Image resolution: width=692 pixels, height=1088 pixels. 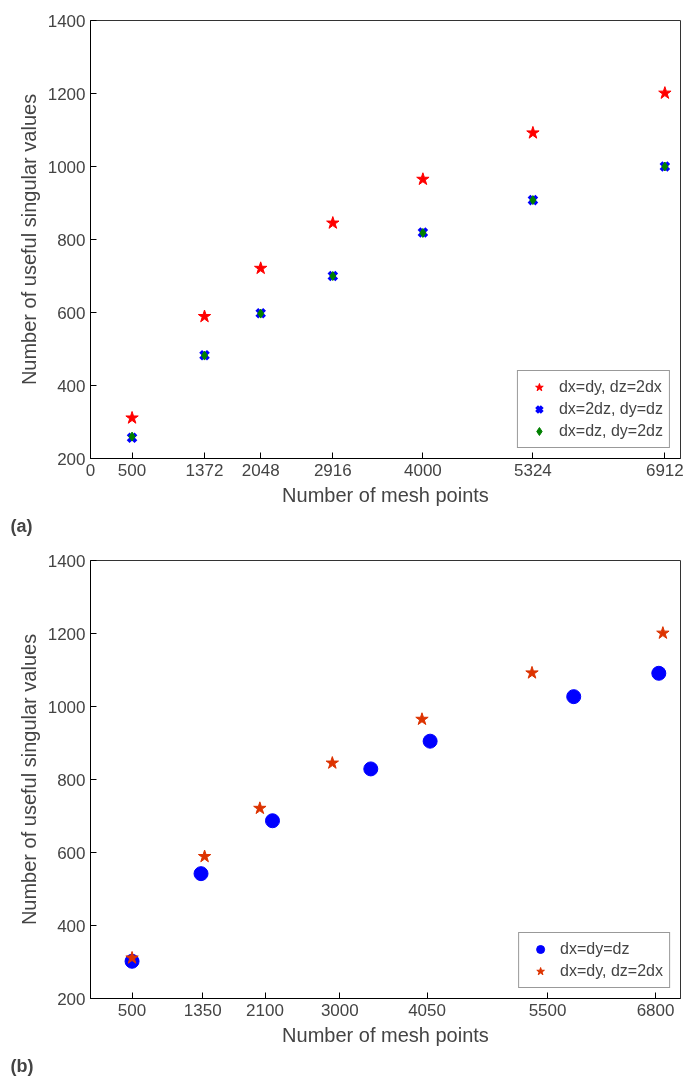 What do you see at coordinates (610, 409) in the screenshot?
I see `legend-label: dx=2dz, dy=dz` at bounding box center [610, 409].